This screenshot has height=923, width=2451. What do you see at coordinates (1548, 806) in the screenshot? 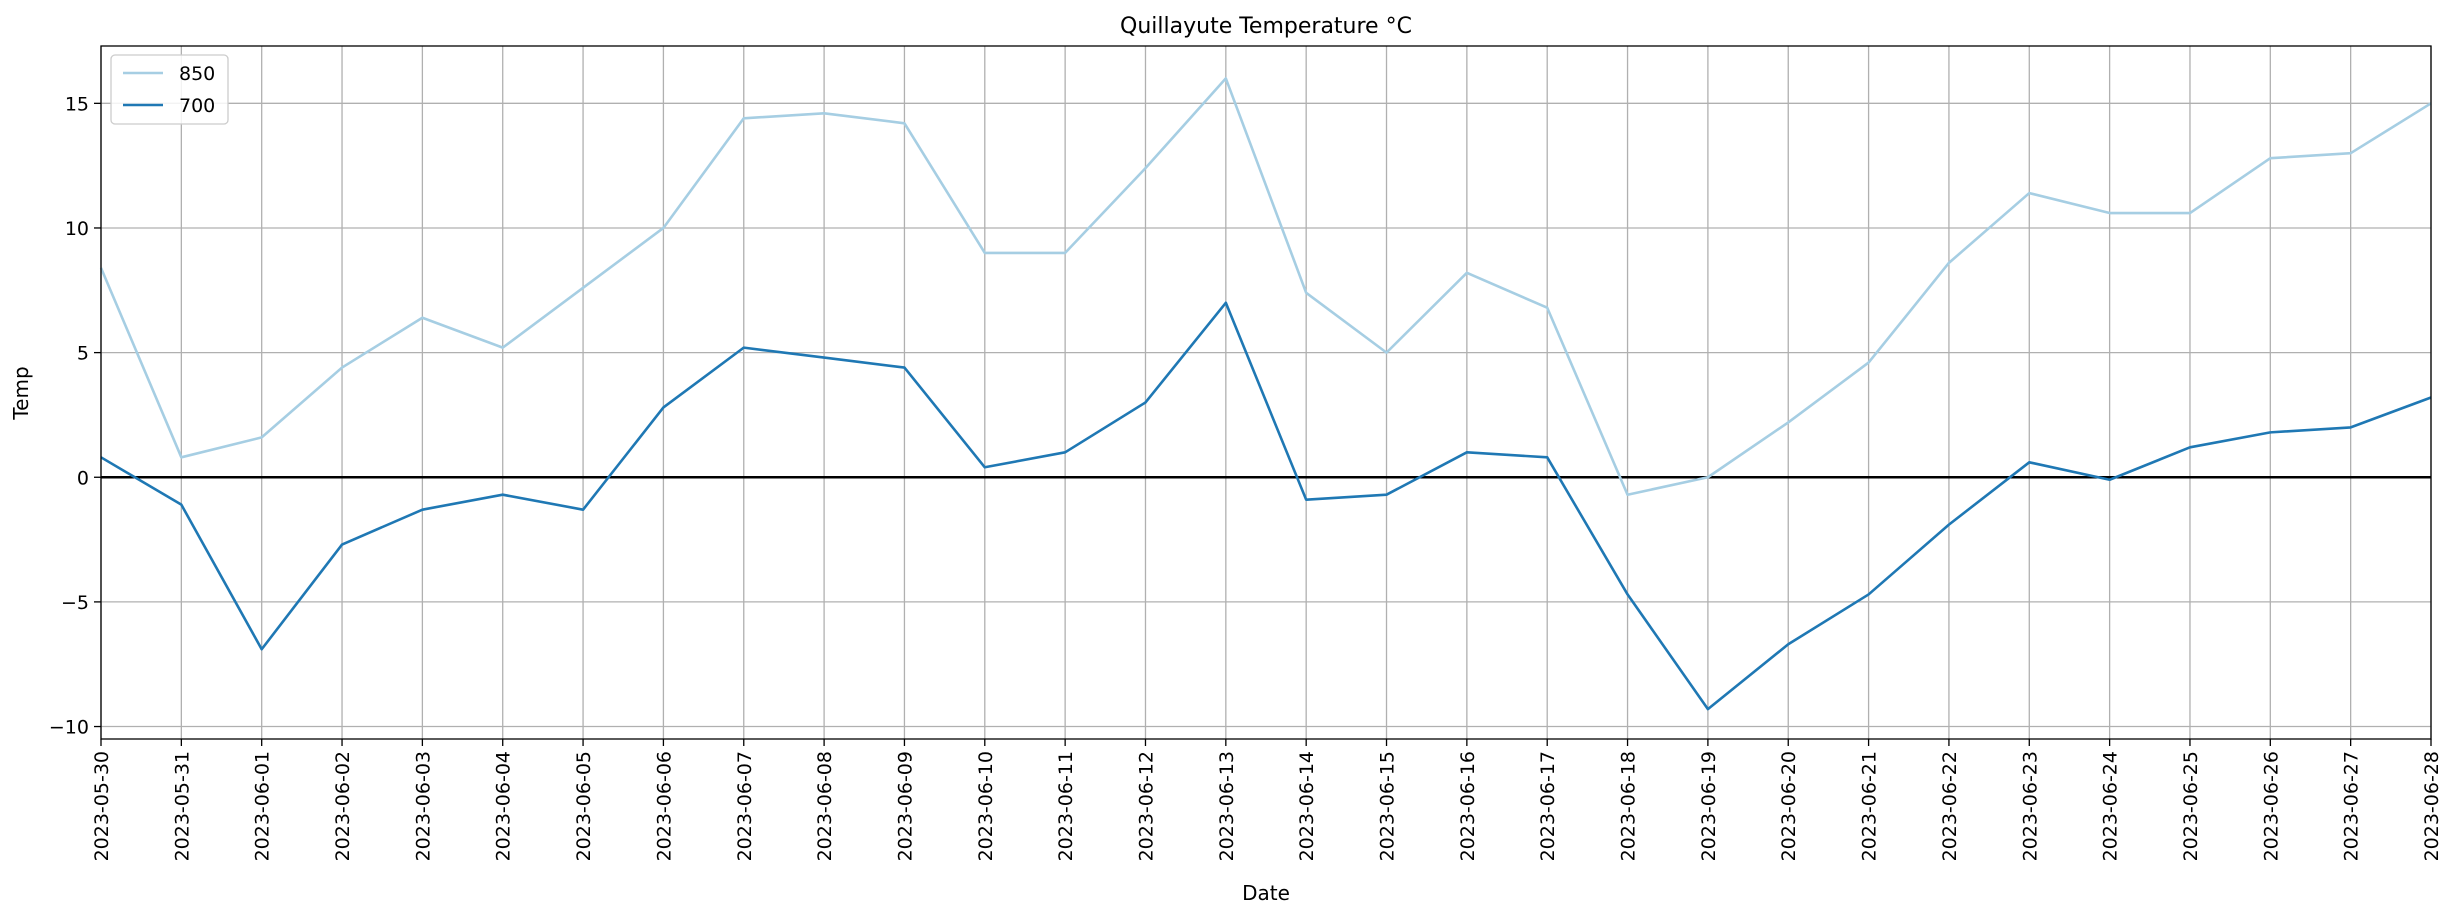
I see `x-tick-label: 2023-06-17` at bounding box center [1548, 806].